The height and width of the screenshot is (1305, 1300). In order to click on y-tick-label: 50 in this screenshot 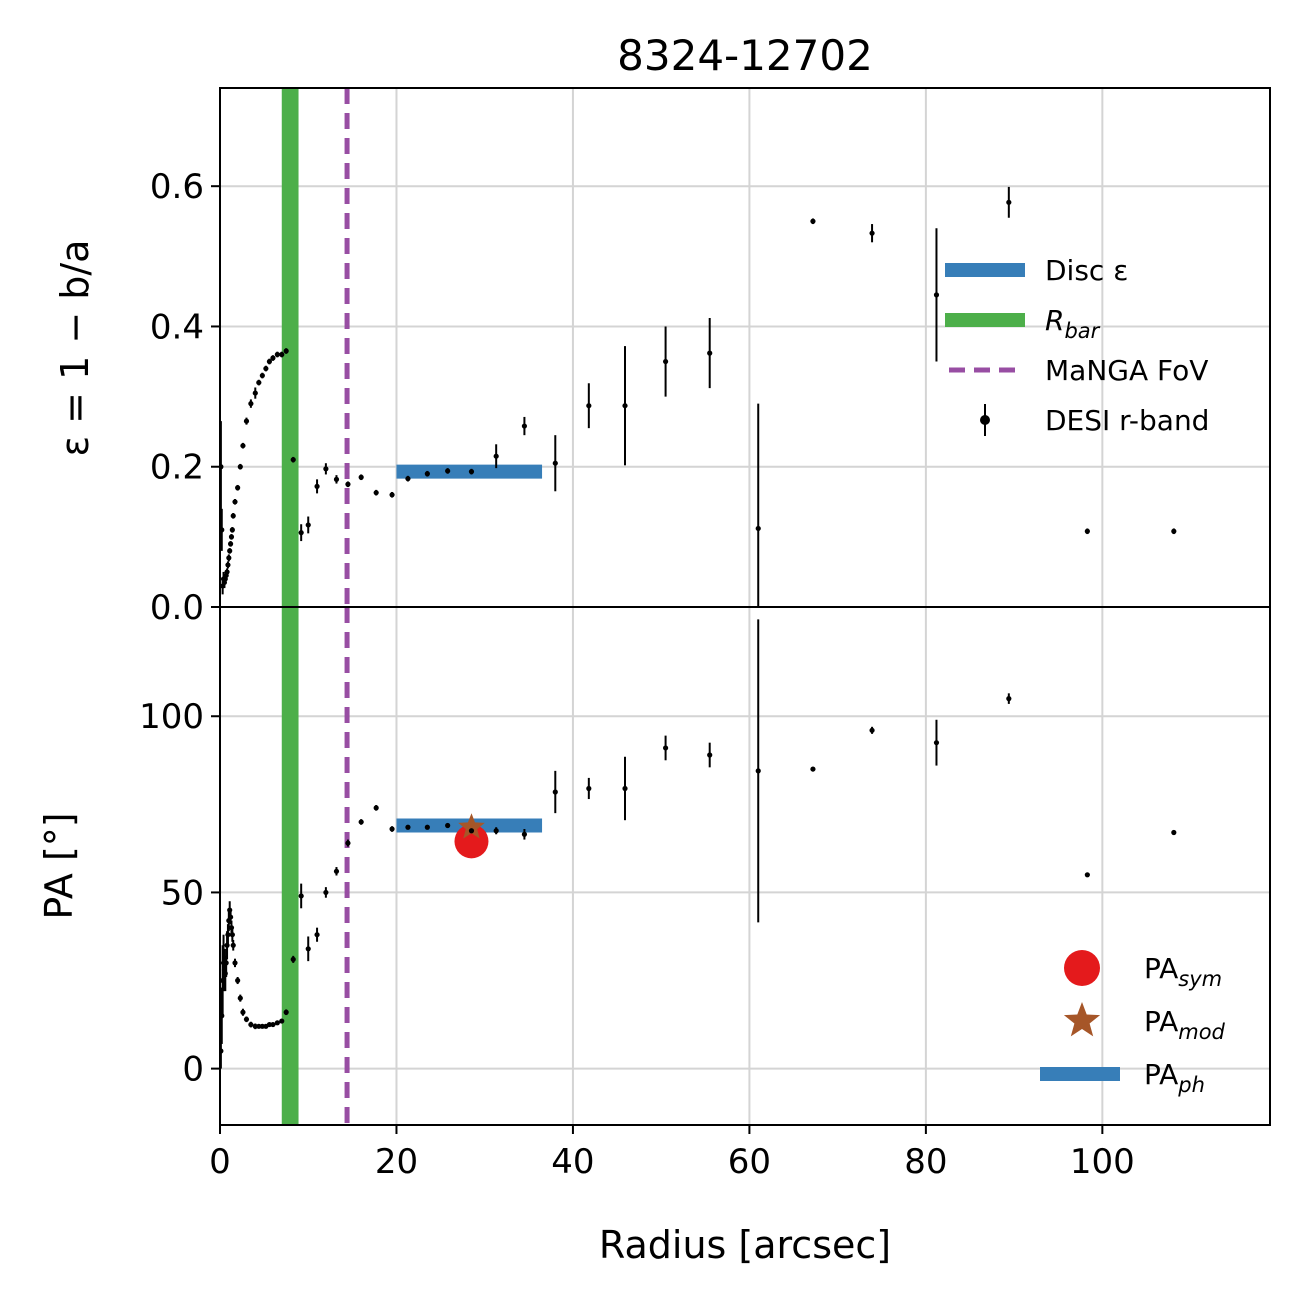, I will do `click(182, 893)`.